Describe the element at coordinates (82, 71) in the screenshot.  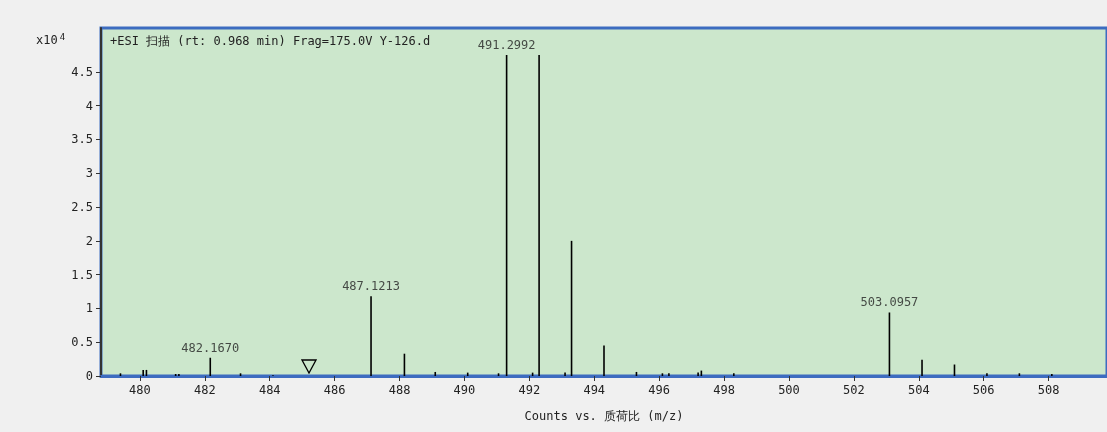
I see `y-tick-label: 4.5` at that location.